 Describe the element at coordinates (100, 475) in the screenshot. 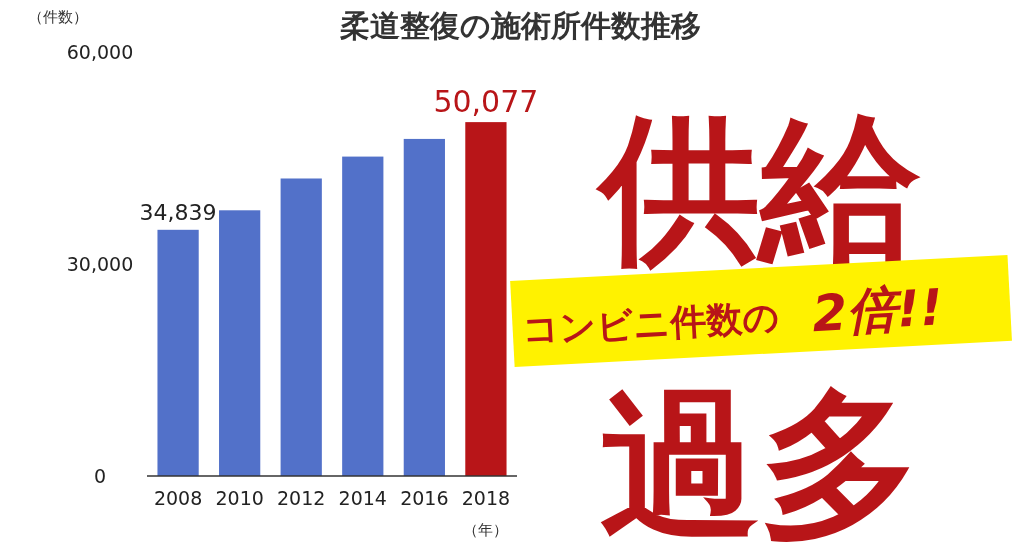

I see `y-tick-label: 0` at that location.